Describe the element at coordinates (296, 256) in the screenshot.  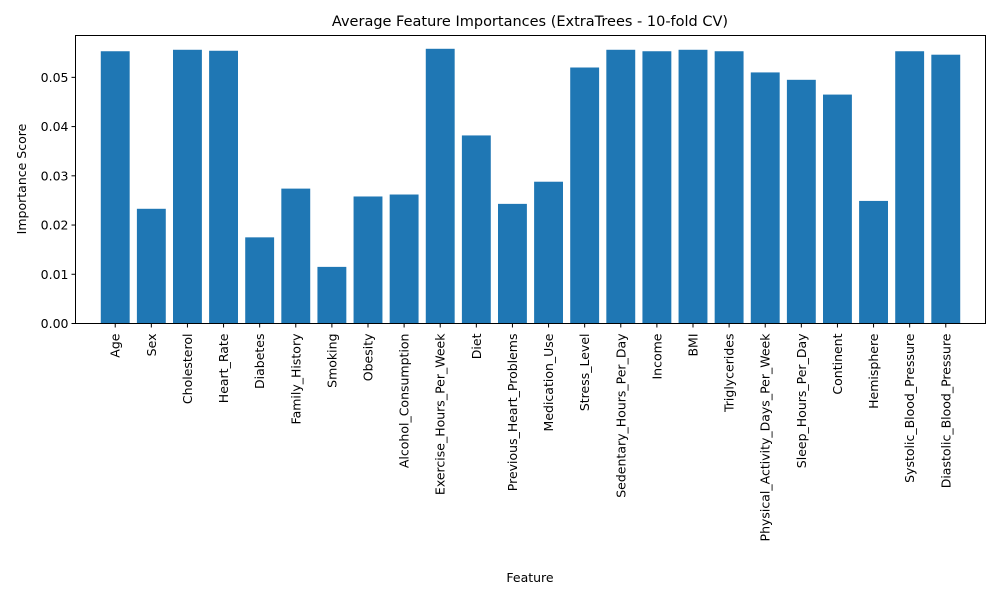
I see `bar-family-history` at that location.